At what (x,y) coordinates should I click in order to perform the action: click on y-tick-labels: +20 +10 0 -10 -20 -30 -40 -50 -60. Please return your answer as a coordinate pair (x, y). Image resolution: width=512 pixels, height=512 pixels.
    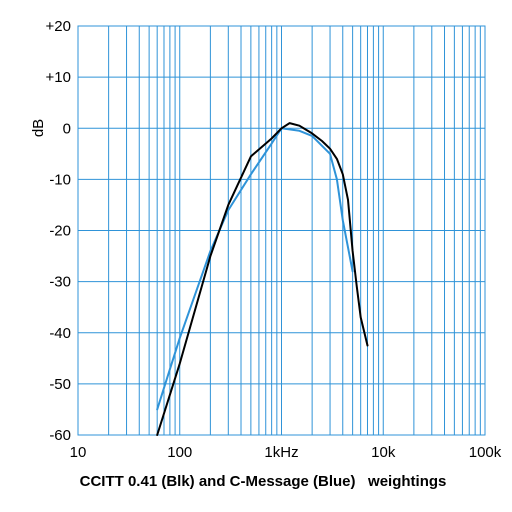
    Looking at the image, I should click on (58, 231).